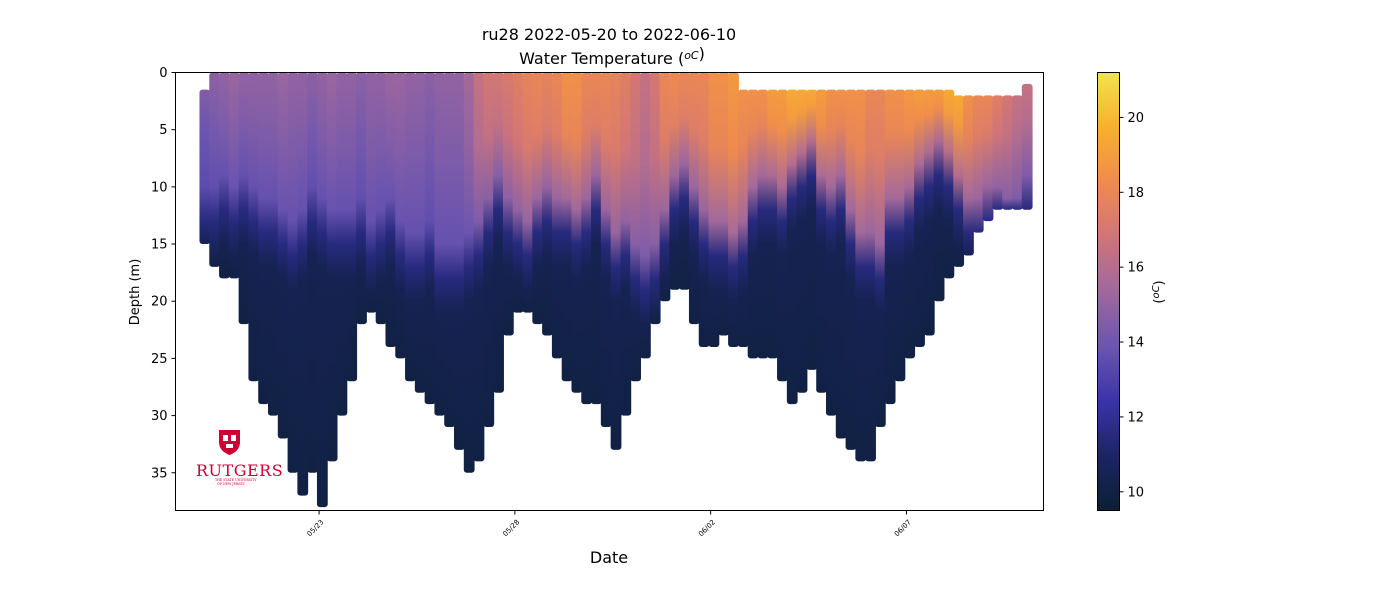 Image resolution: width=1400 pixels, height=600 pixels. I want to click on colorbar-tick-label: 10, so click(1136, 492).